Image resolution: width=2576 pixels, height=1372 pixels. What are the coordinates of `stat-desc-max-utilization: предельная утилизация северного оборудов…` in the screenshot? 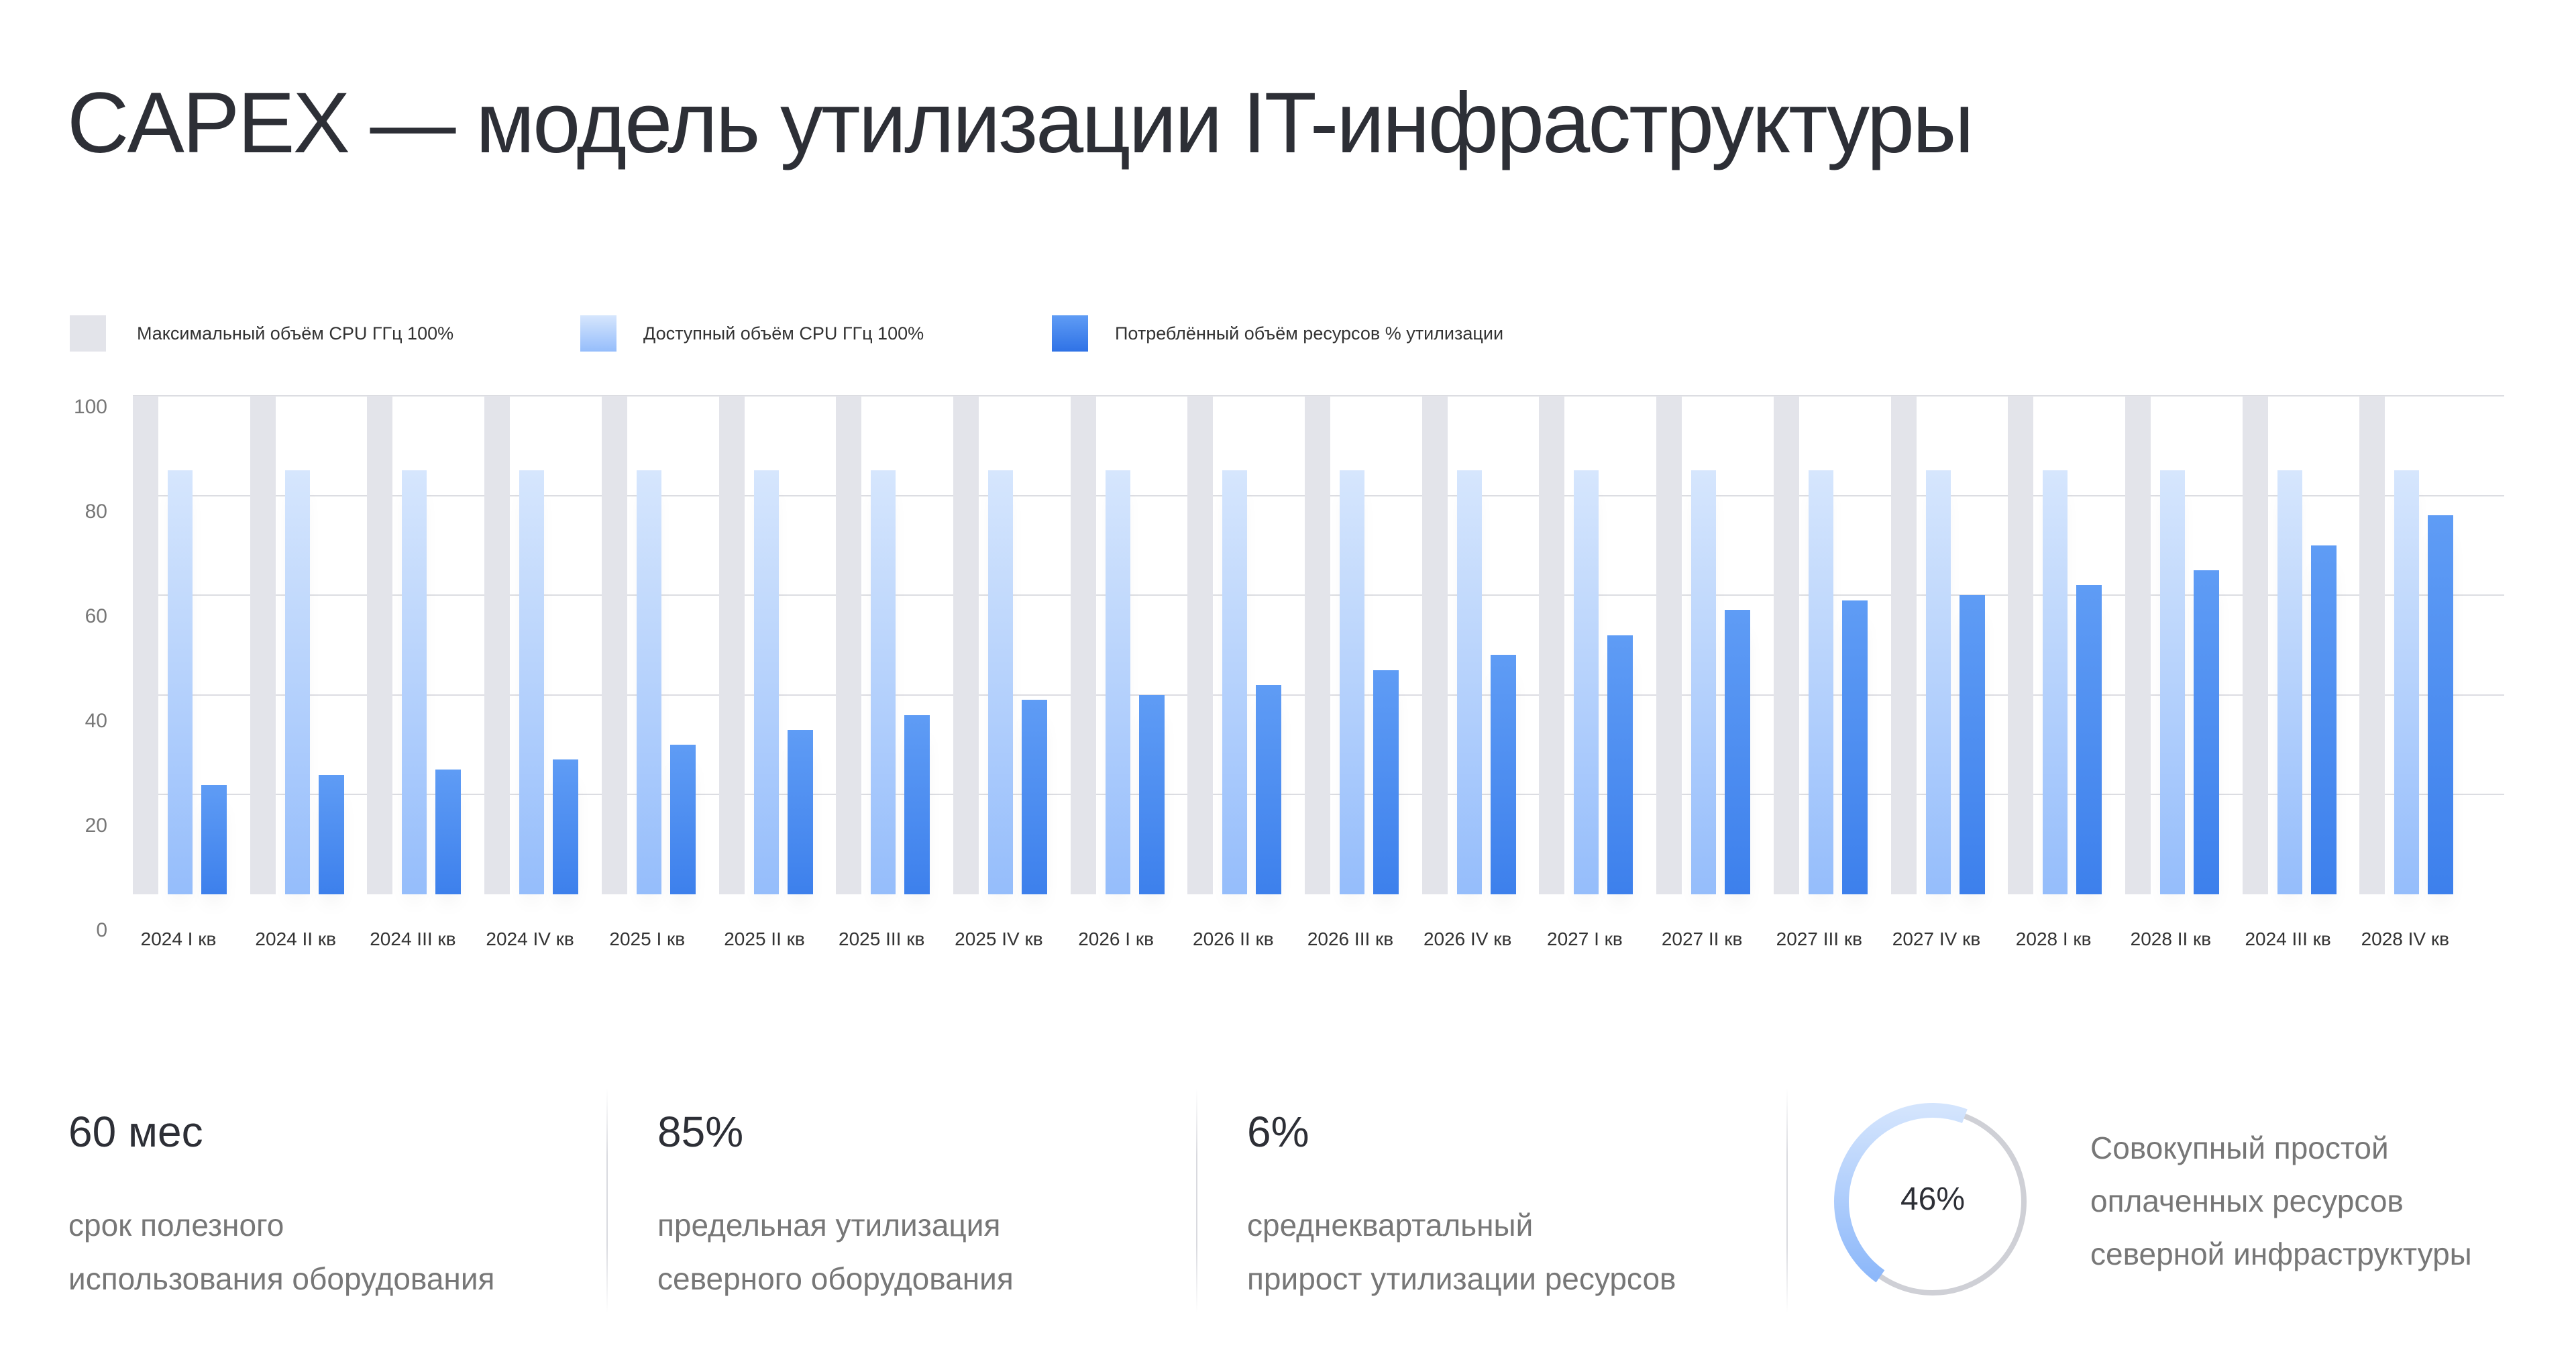 It's located at (835, 1252).